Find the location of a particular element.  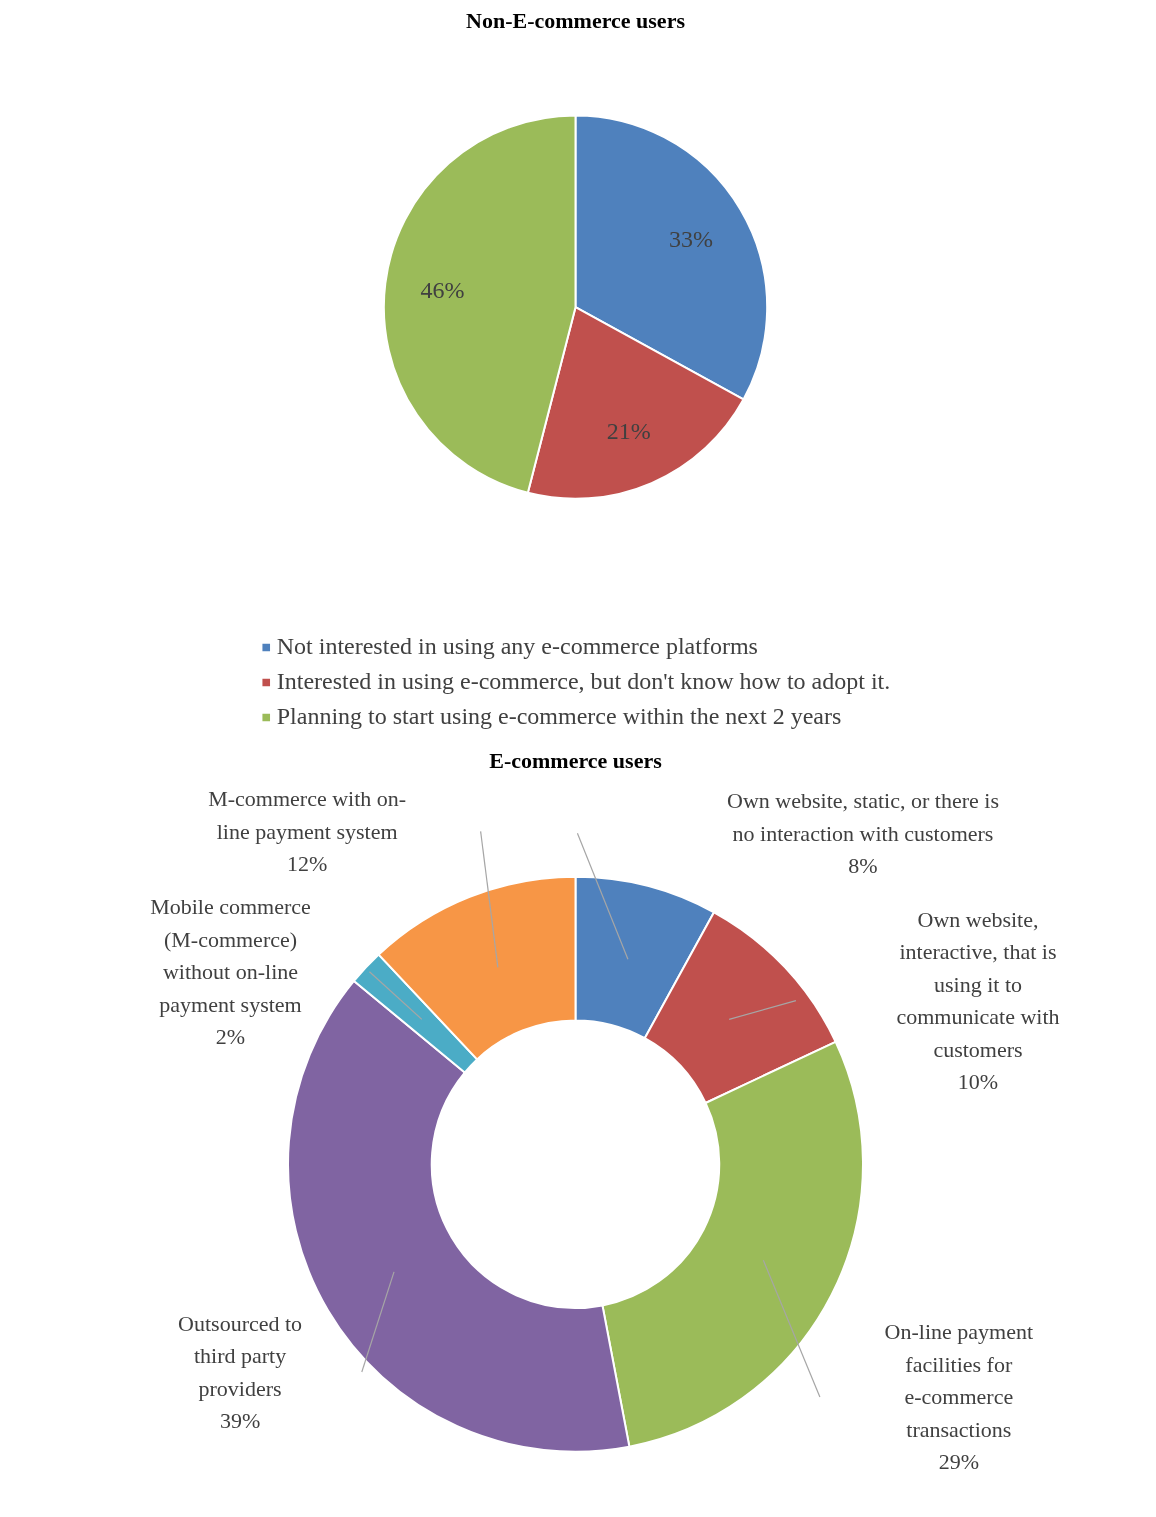

slice-label: Own website, static, or there is no interaction with customers is located at coordinates (863, 817).